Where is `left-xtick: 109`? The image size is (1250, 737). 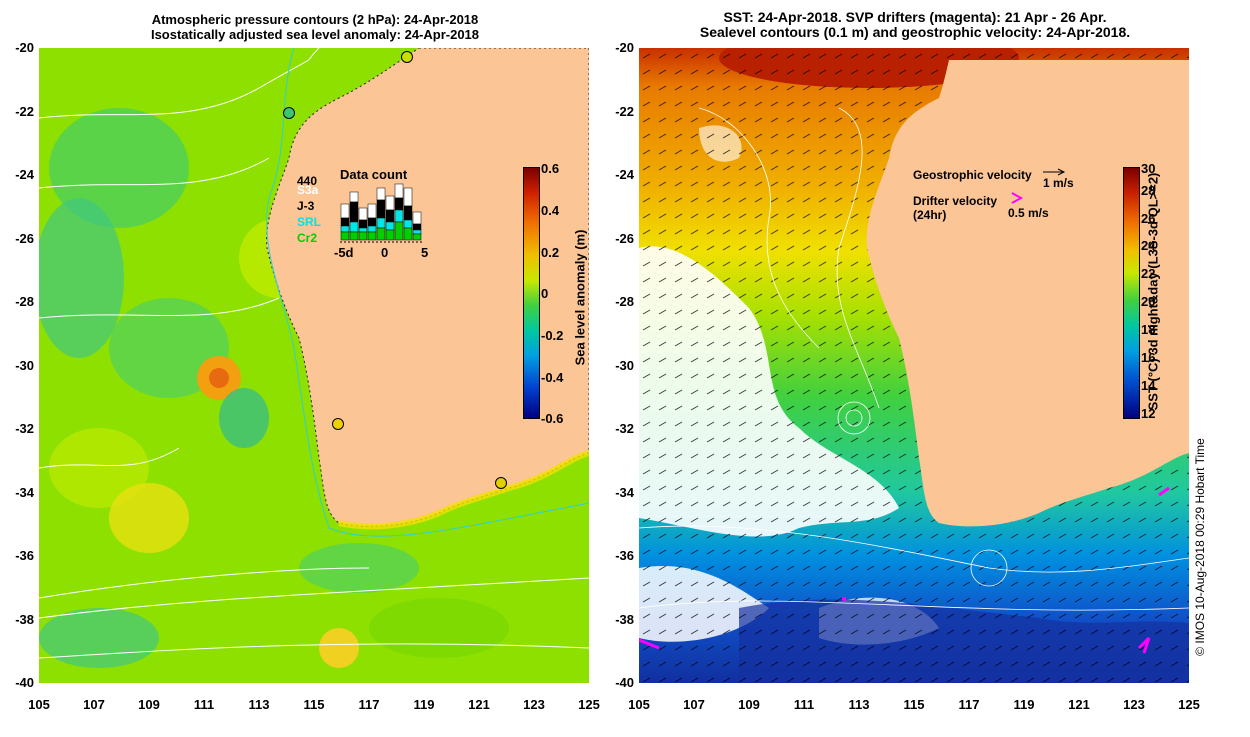
left-xtick: 109 is located at coordinates (149, 704).